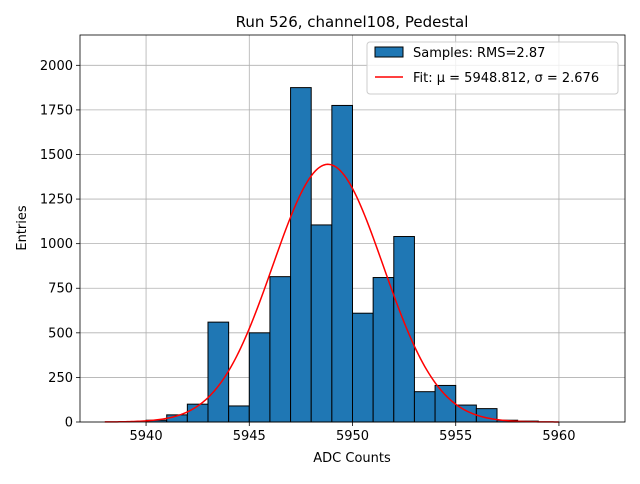  Describe the element at coordinates (56, 155) in the screenshot. I see `y-tick-label: 1500` at that location.